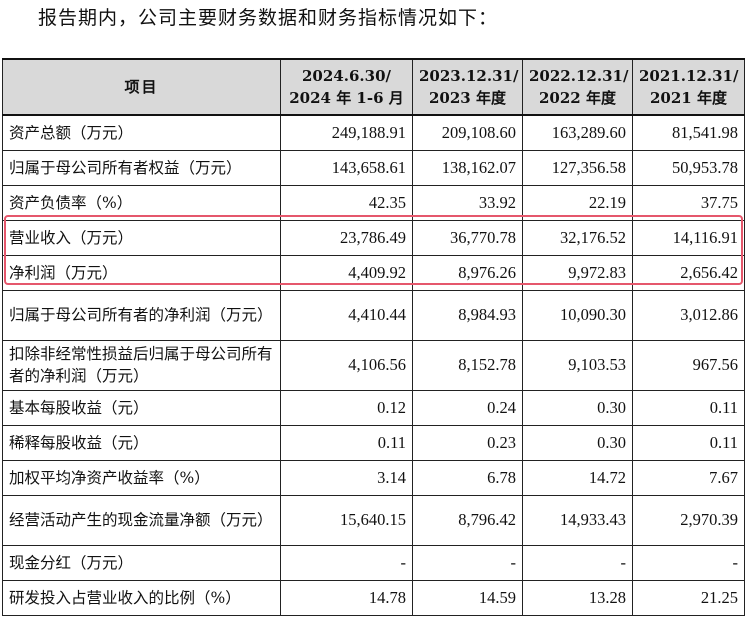 This screenshot has height=624, width=750. Describe the element at coordinates (141, 442) in the screenshot. I see `row-label: 稀释每股收益（元）` at that location.